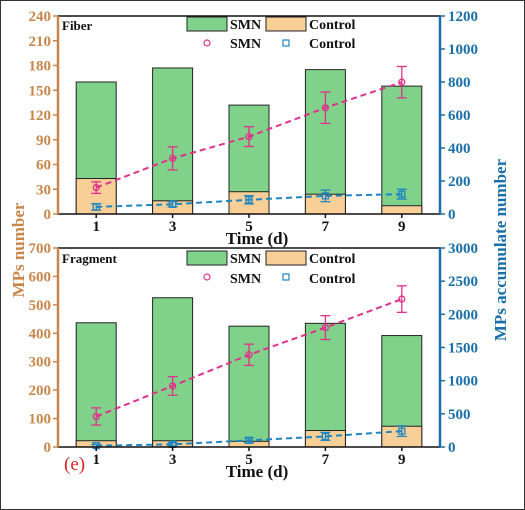 This screenshot has width=525, height=510. What do you see at coordinates (40, 363) in the screenshot?
I see `fragment-left-tick-label-300: 300` at bounding box center [40, 363].